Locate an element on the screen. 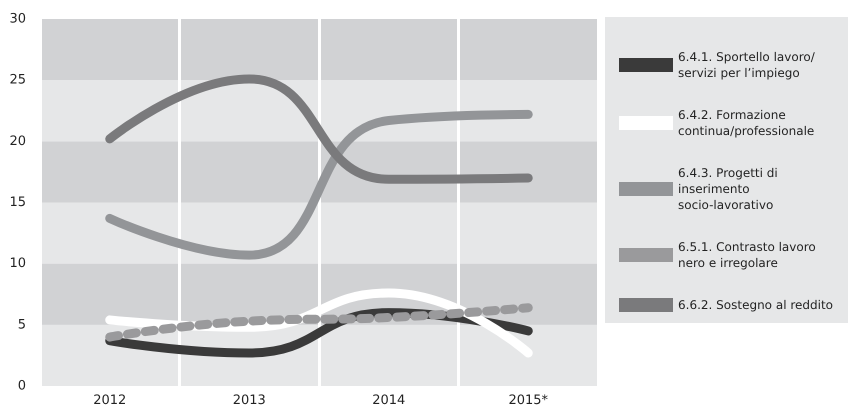 This screenshot has width=848, height=416. y-tick-label: 5 is located at coordinates (22, 324).